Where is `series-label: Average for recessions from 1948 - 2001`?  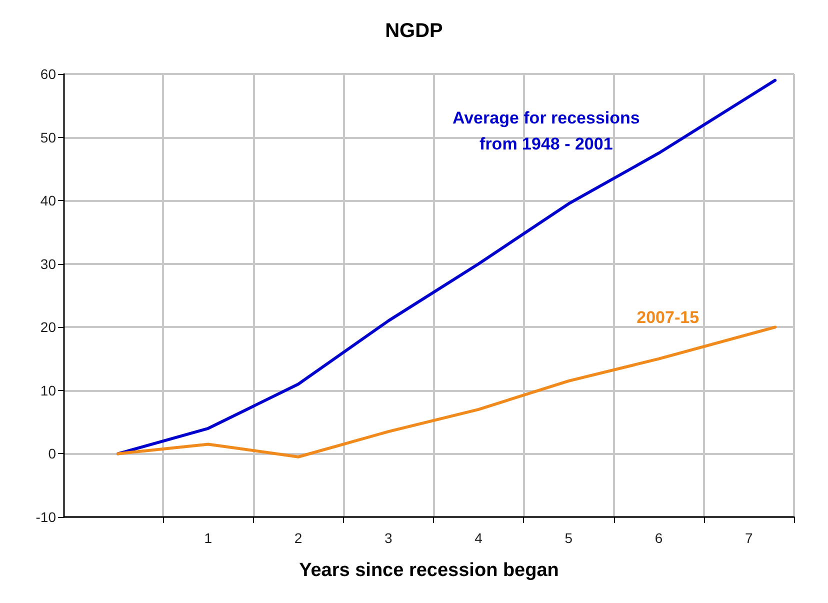
series-label: Average for recessions from 1948 - 2001 is located at coordinates (546, 131).